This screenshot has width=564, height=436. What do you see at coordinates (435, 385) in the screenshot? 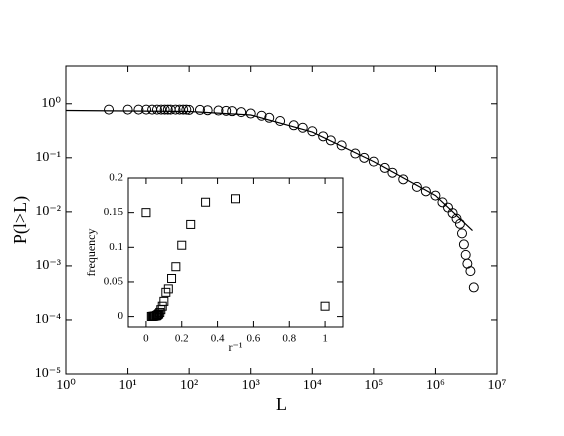
I see `x-tick-label: 10⁶` at bounding box center [435, 385].